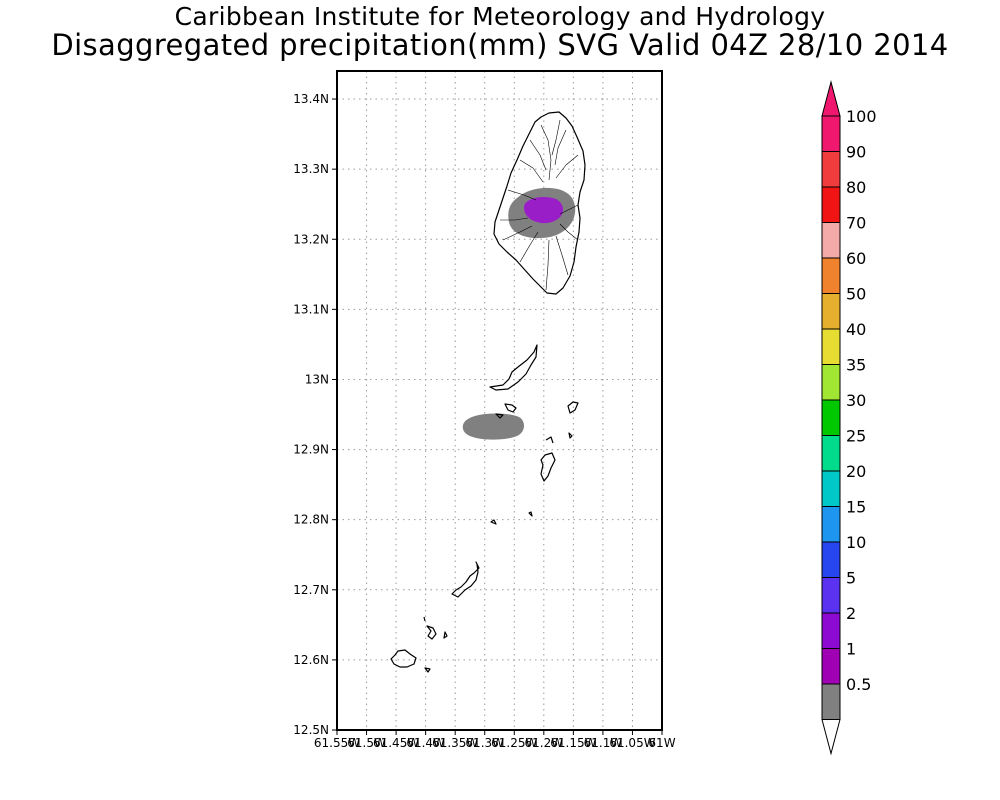 This screenshot has height=800, width=1000. Describe the element at coordinates (311, 520) in the screenshot. I see `lat-tick-label: 12.8N` at that location.